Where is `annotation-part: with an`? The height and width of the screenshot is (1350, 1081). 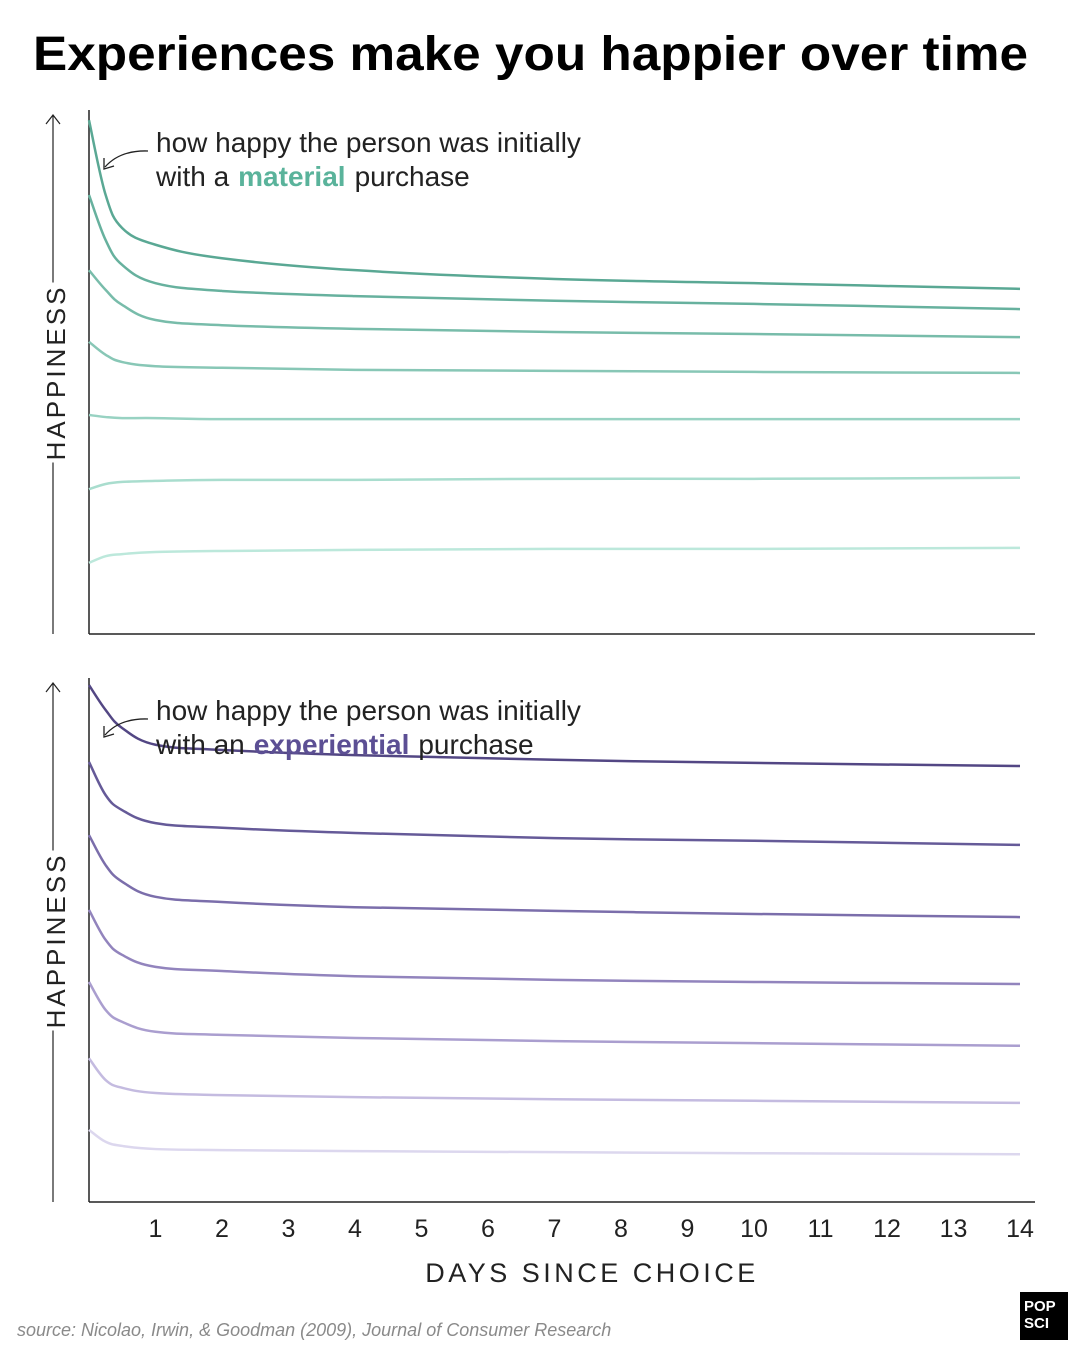 annotation-part: with an is located at coordinates (200, 744).